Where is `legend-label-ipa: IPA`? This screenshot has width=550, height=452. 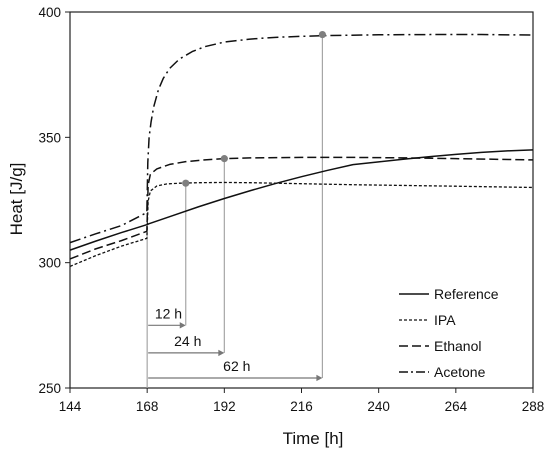 legend-label-ipa: IPA is located at coordinates (445, 320).